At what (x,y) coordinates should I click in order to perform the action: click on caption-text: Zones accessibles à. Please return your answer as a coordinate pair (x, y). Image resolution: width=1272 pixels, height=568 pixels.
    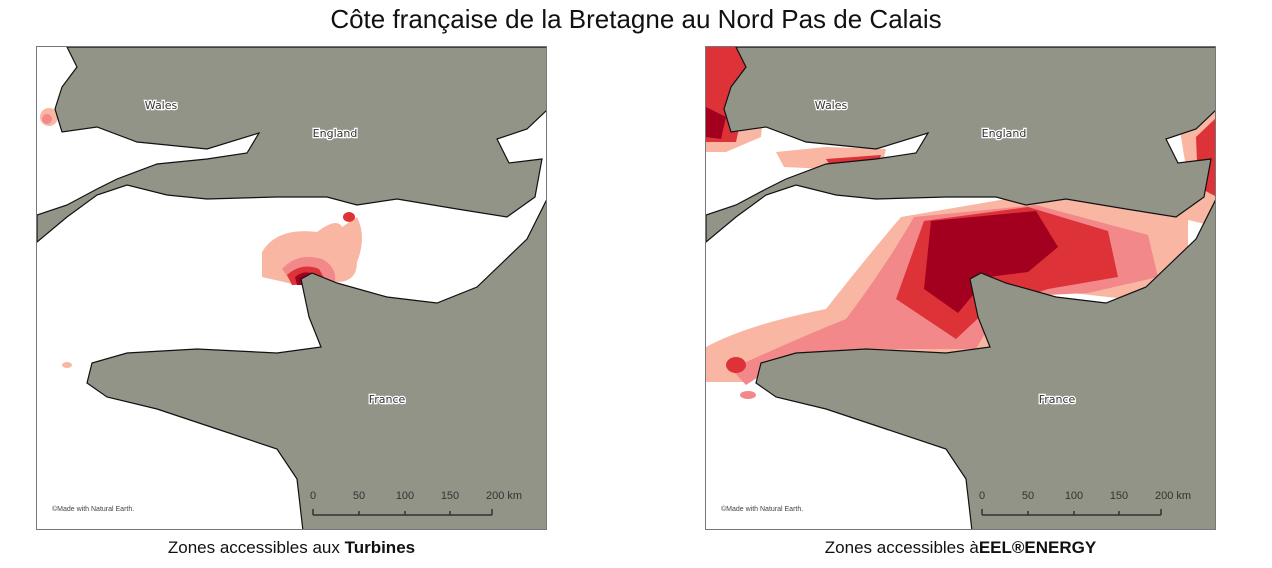
    Looking at the image, I should click on (901, 547).